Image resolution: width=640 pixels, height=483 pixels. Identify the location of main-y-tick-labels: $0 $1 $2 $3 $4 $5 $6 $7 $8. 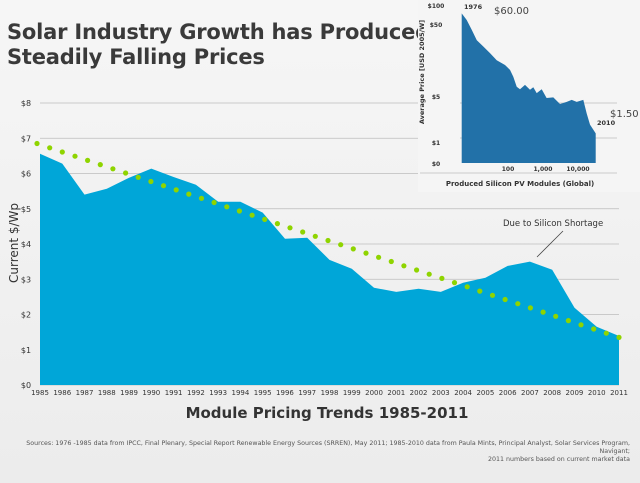
(26, 244).